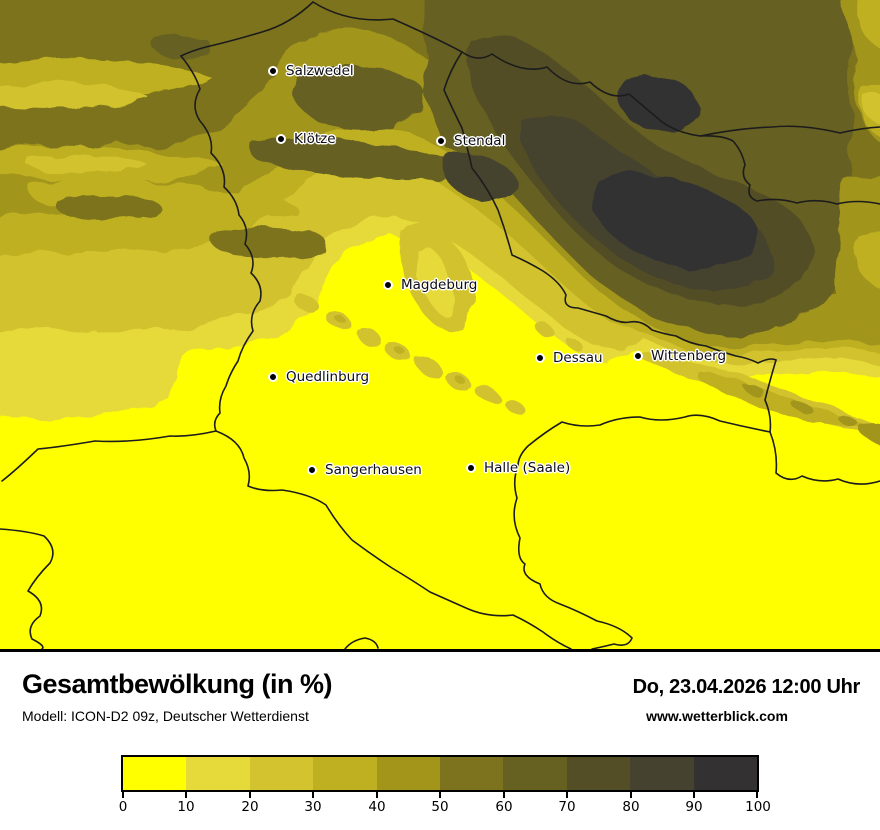  Describe the element at coordinates (504, 807) in the screenshot. I see `tick-label: 60` at that location.